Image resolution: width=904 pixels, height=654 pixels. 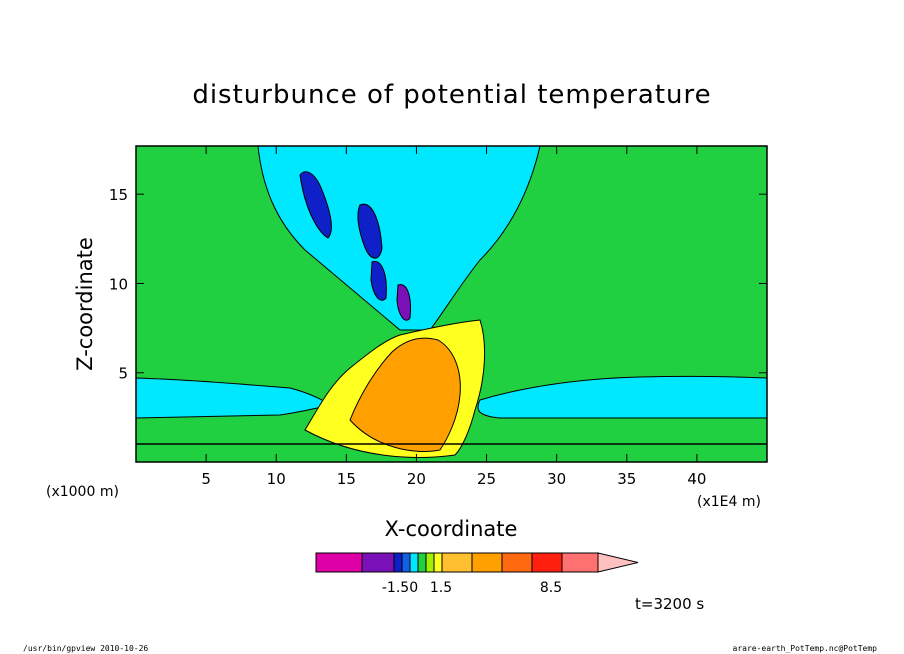 I want to click on y-tick-label: 15, so click(x=118, y=195).